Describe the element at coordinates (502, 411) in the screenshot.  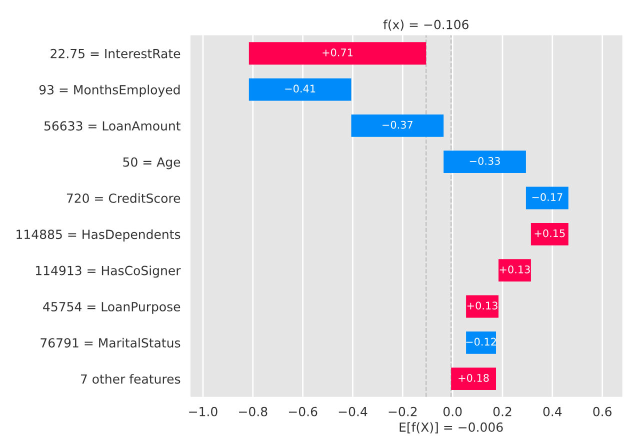
I see `x-tick-label: 0.2` at that location.